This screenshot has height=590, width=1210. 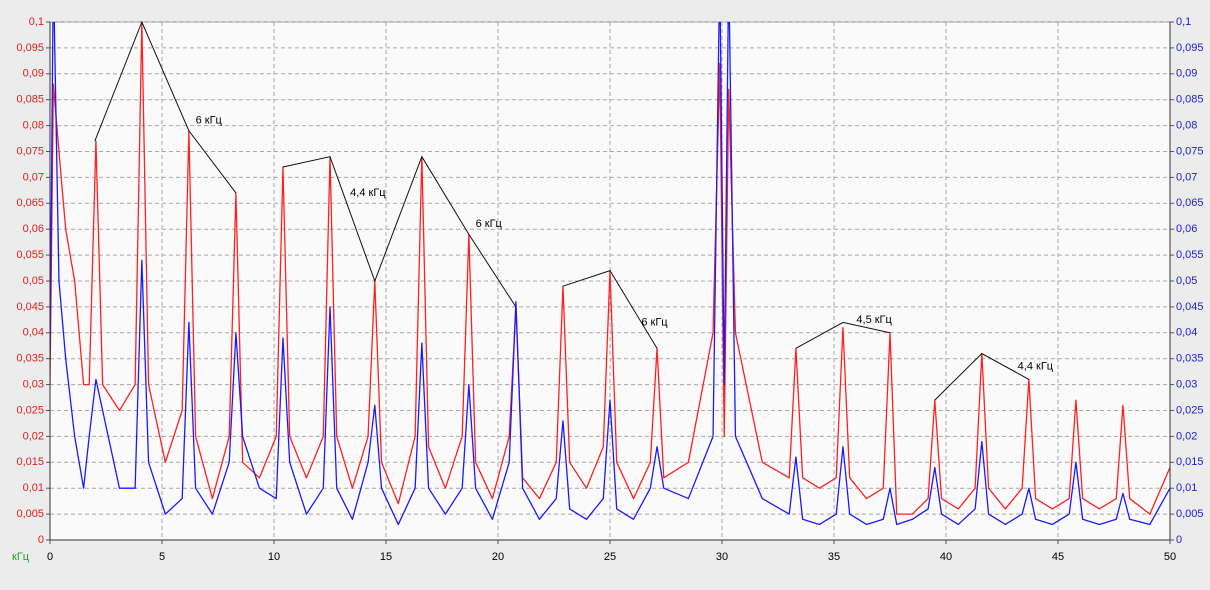 What do you see at coordinates (1190, 151) in the screenshot?
I see `y2-tick-label: 0,075` at bounding box center [1190, 151].